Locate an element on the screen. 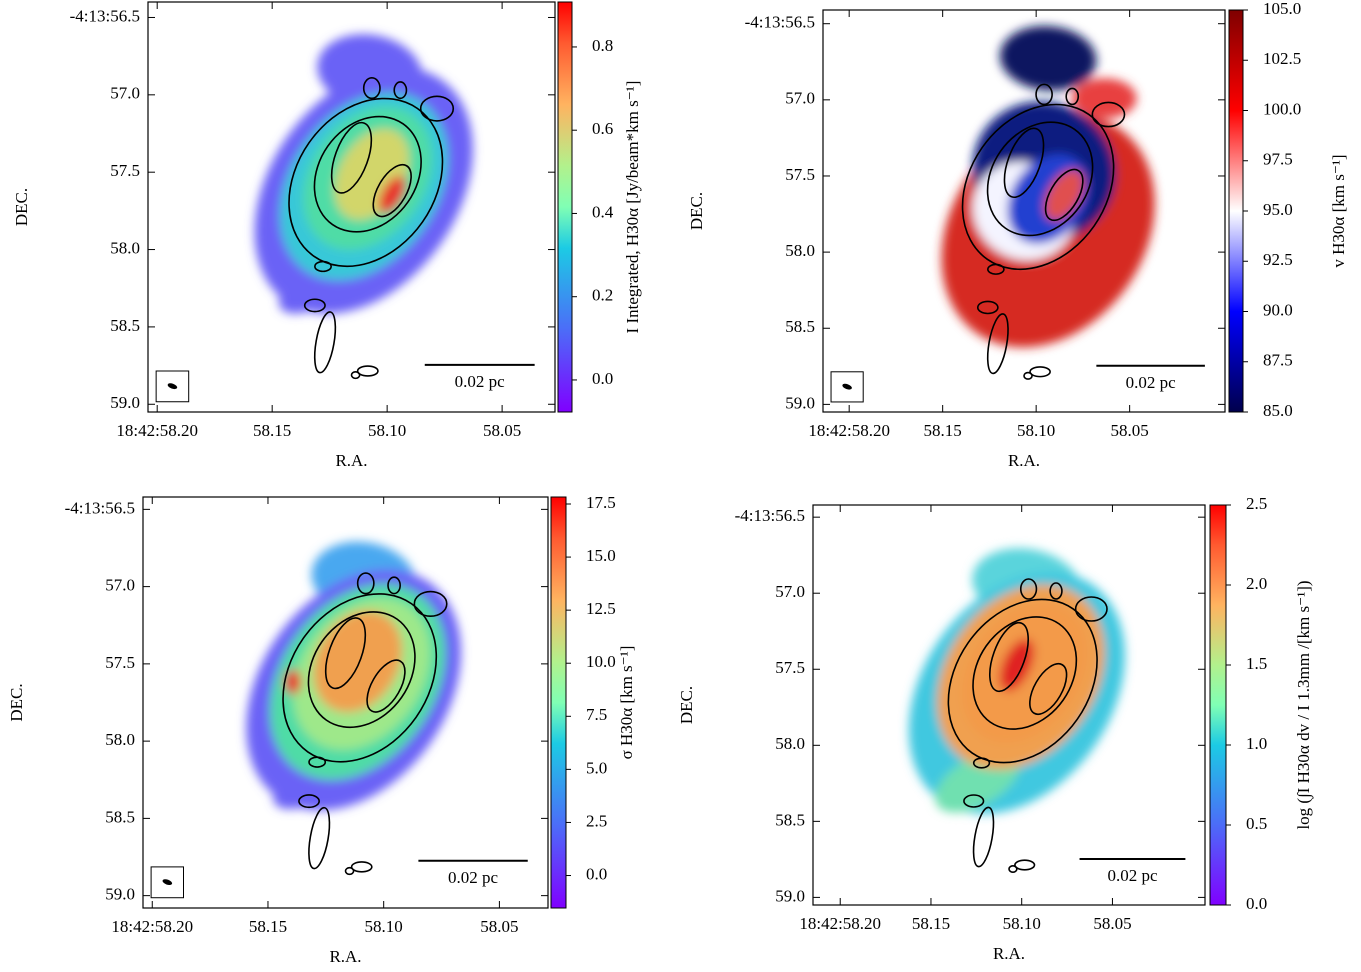  x-tick-label: 58.15 is located at coordinates (268, 926).